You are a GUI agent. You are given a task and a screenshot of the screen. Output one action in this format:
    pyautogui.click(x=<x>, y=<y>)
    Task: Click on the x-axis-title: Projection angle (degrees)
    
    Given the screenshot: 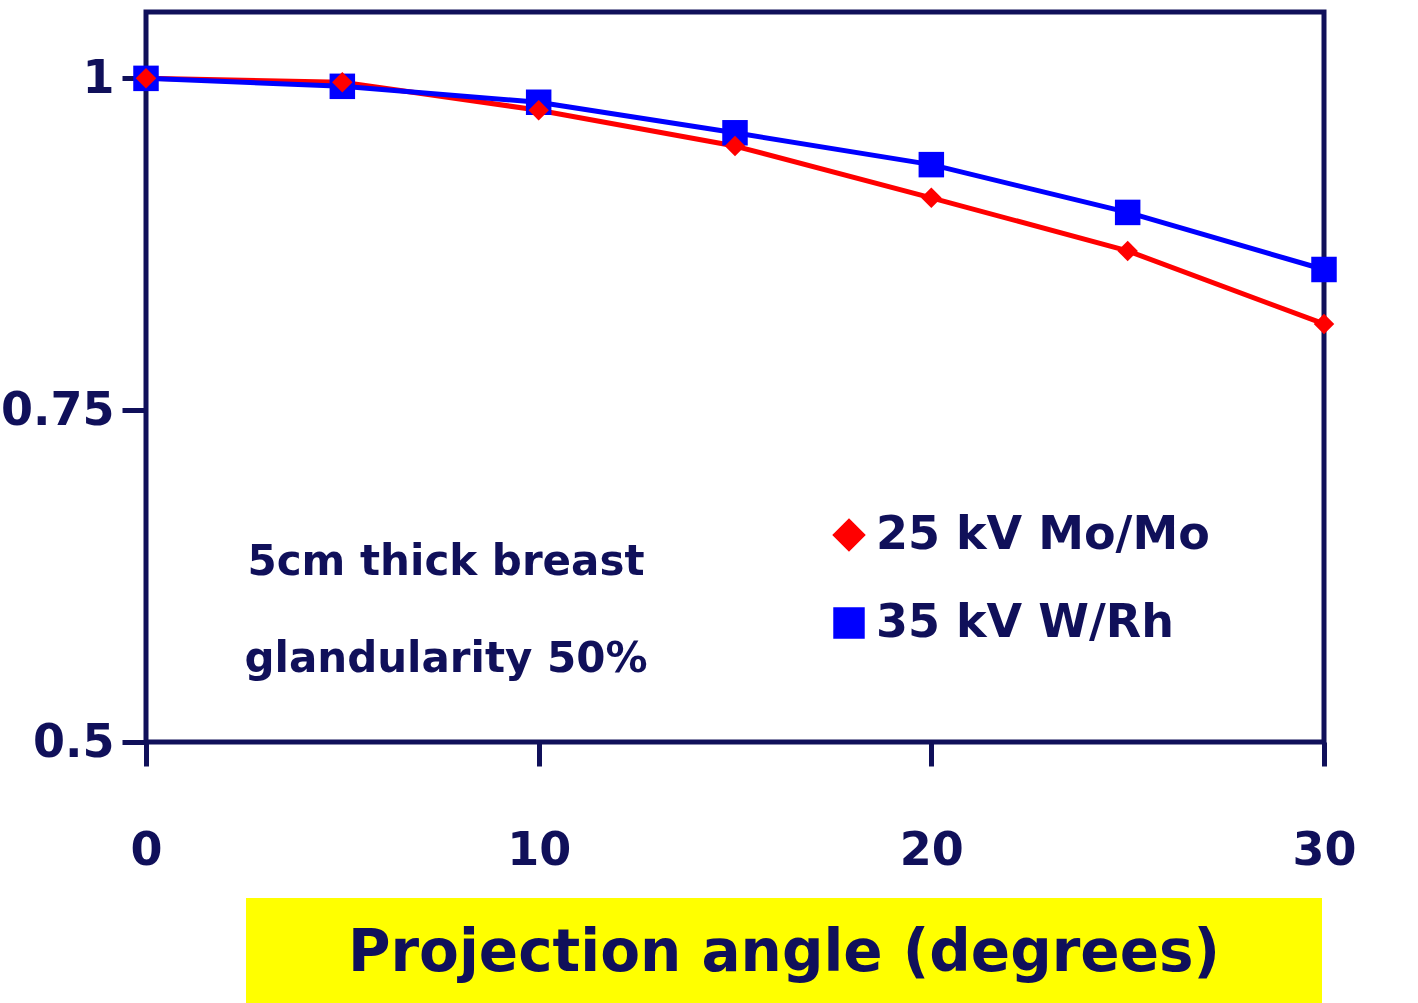 What is the action you would take?
    pyautogui.click(x=784, y=950)
    